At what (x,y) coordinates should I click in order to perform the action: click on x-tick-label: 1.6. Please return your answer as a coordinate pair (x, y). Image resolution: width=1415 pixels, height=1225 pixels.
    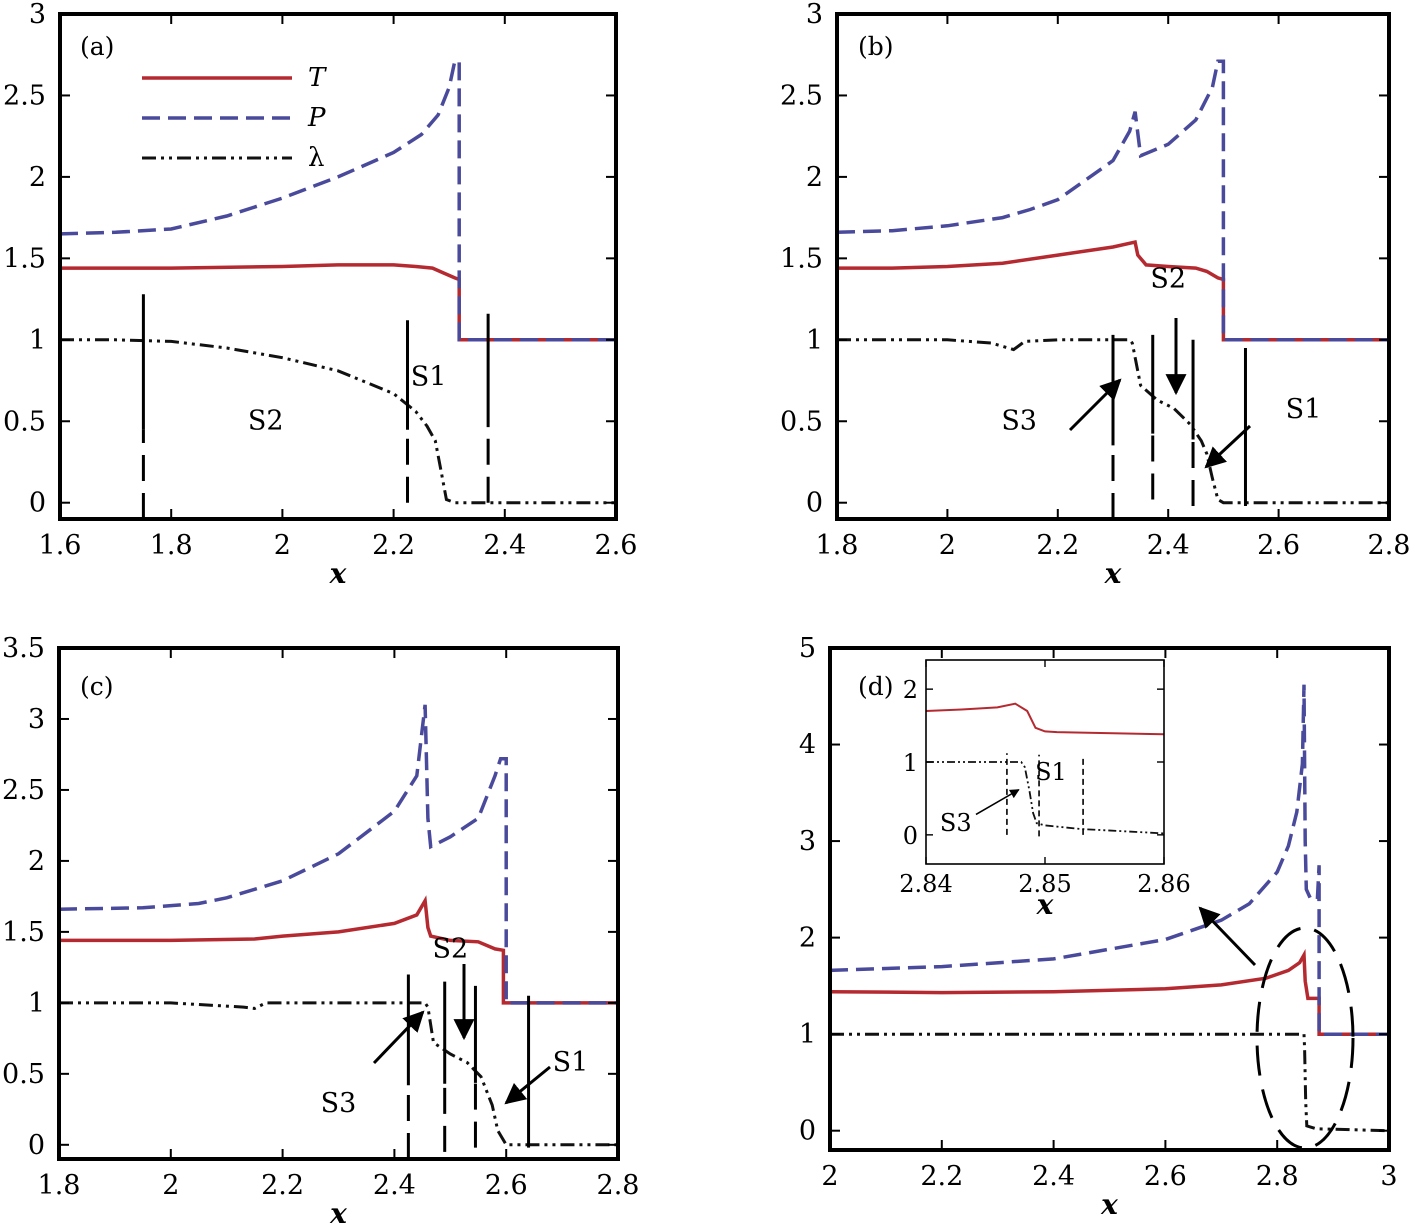
    Looking at the image, I should click on (60, 545).